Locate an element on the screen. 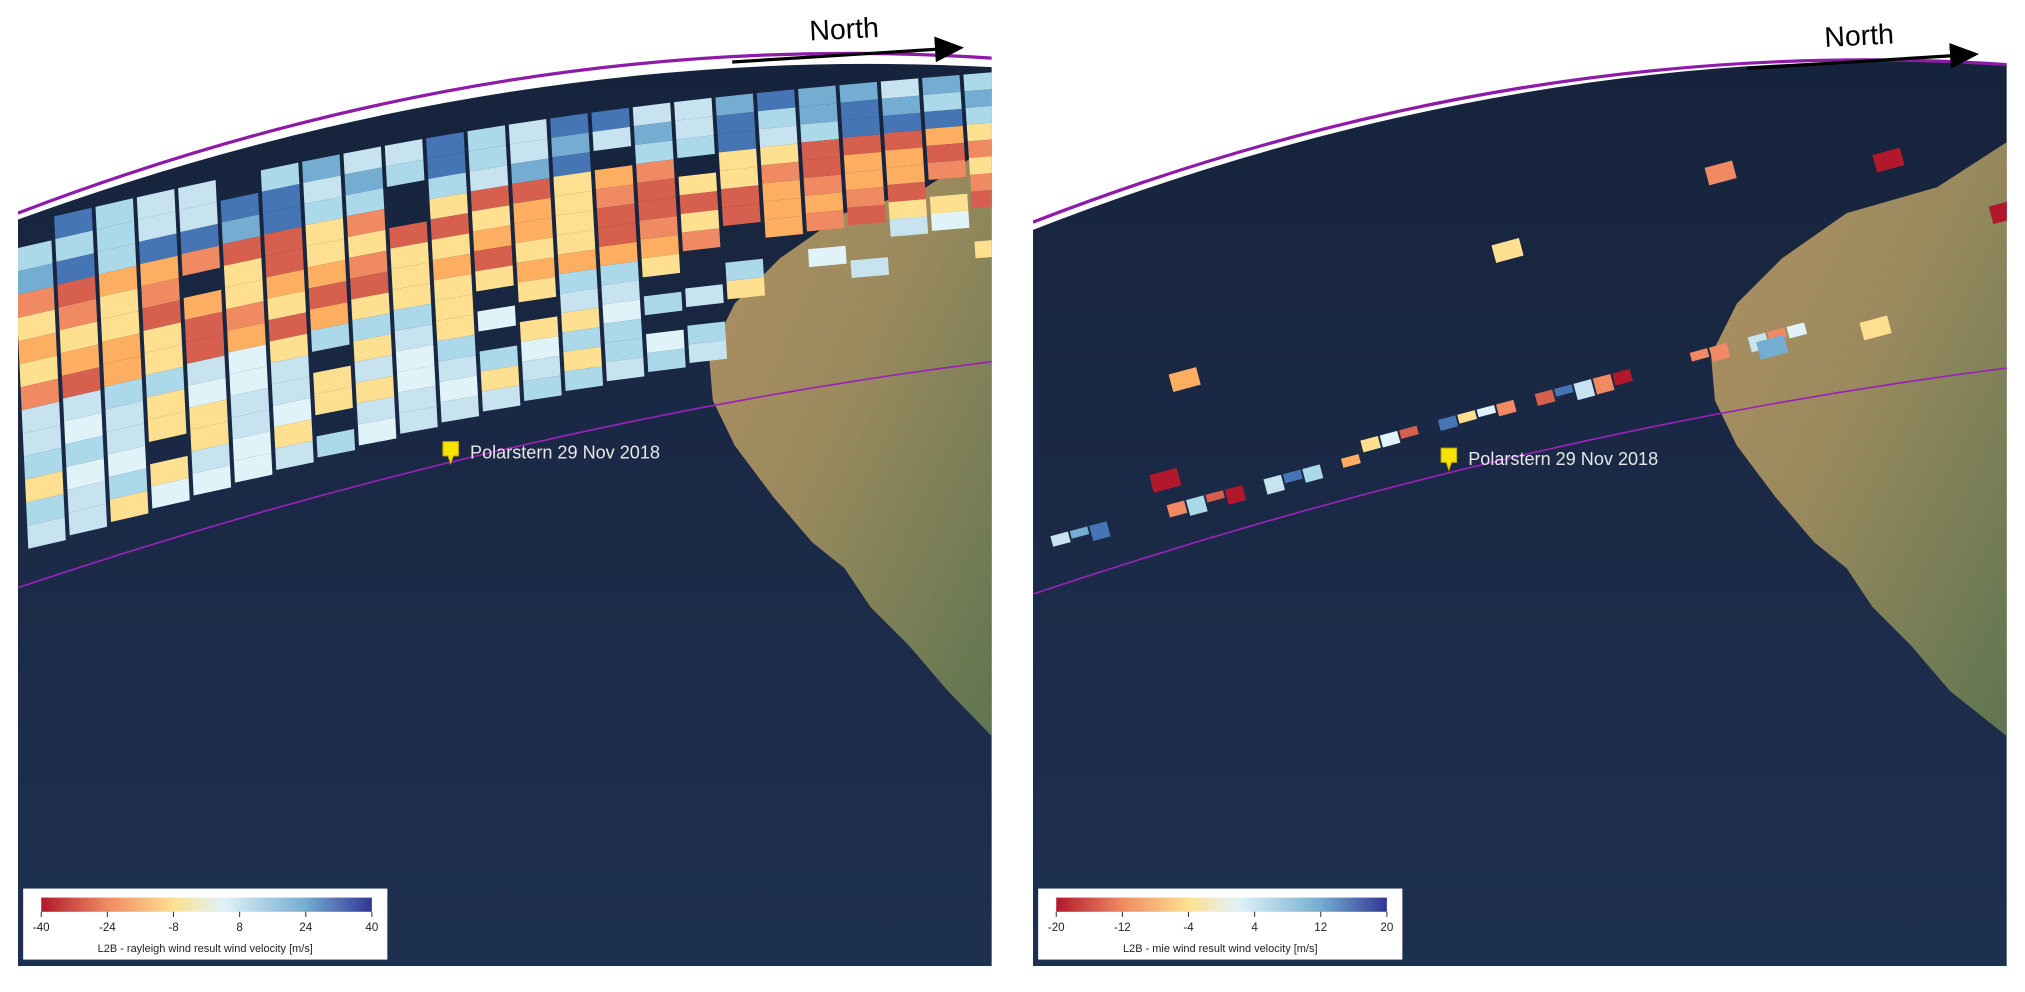 Image resolution: width=2025 pixels, height=992 pixels. colorbar-tick-label: 20 is located at coordinates (1386, 927).